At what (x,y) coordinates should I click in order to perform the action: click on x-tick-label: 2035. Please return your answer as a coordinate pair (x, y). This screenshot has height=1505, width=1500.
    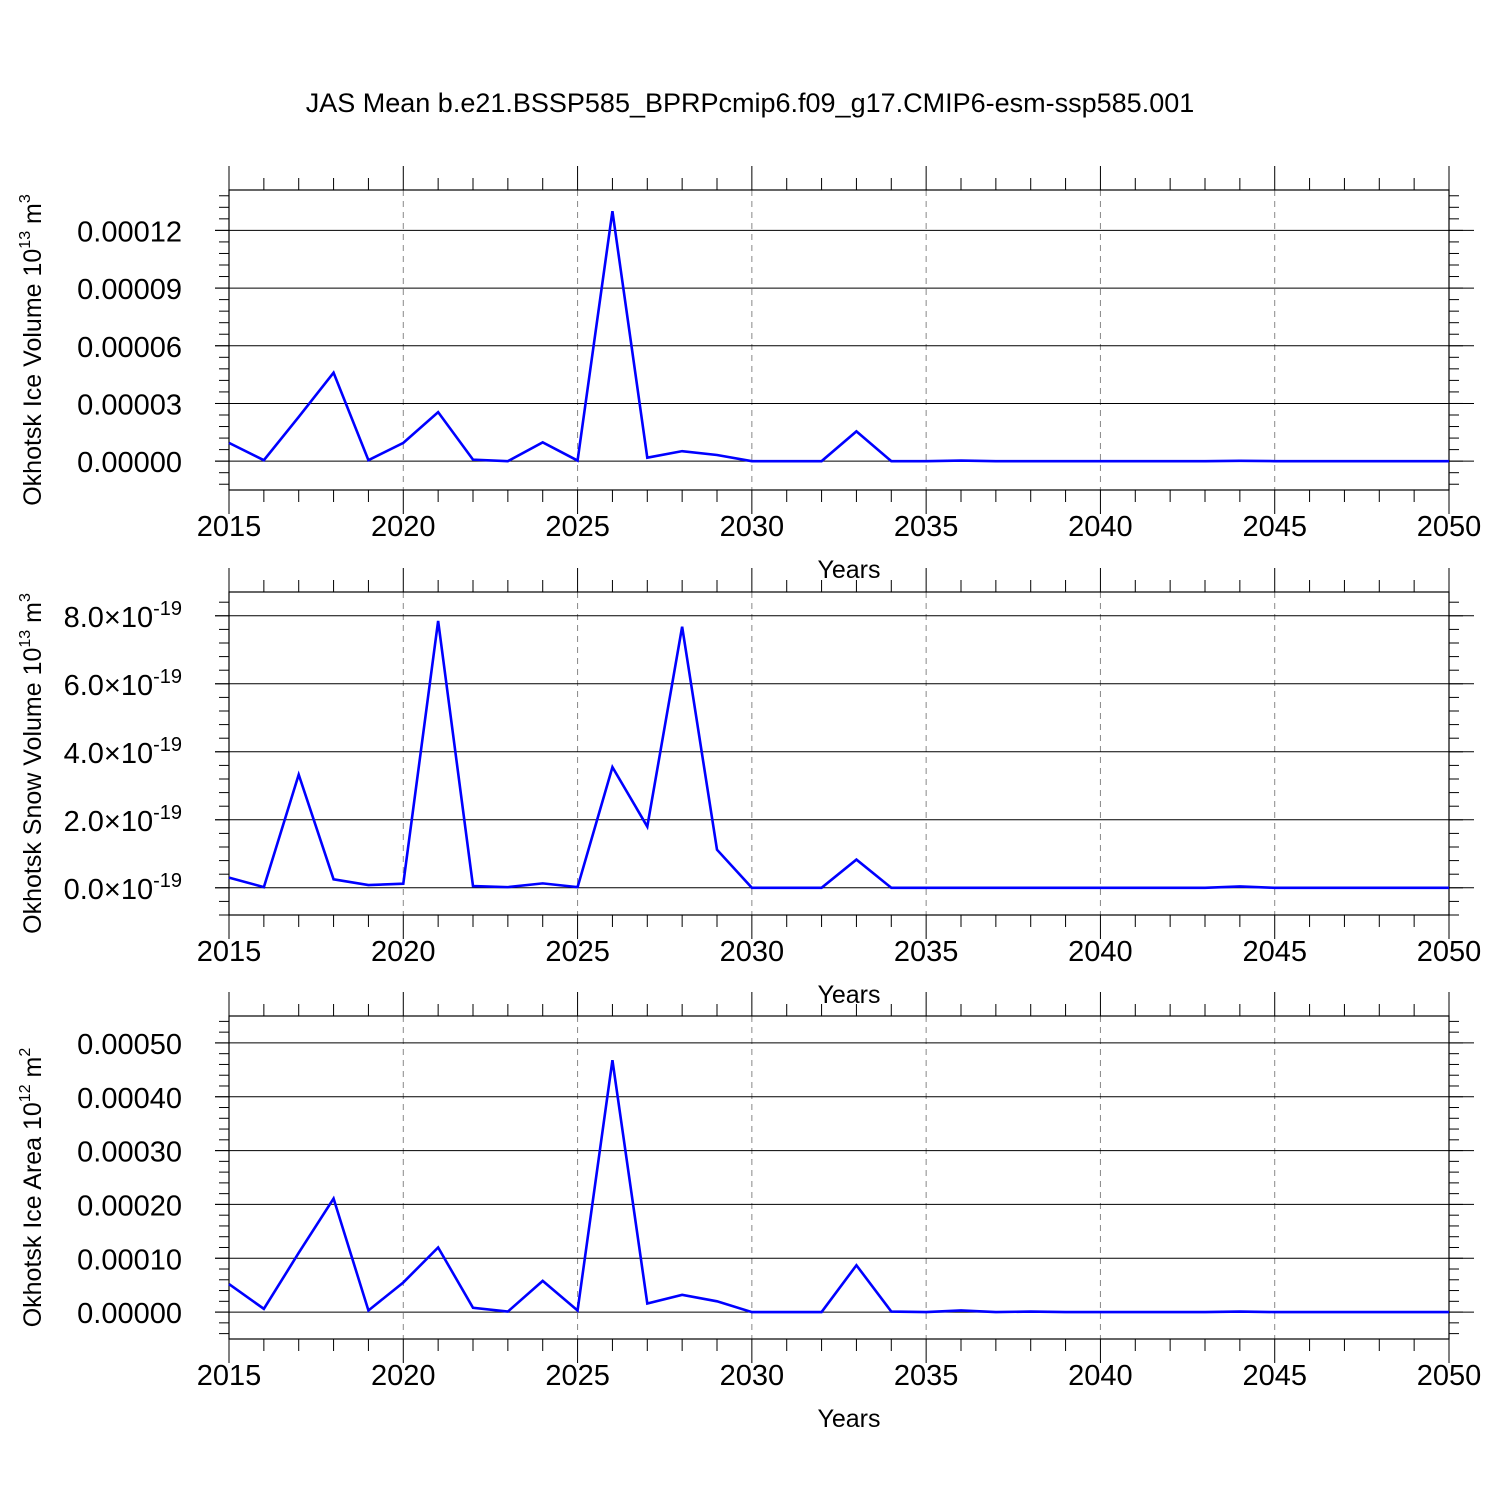
    Looking at the image, I should click on (926, 527).